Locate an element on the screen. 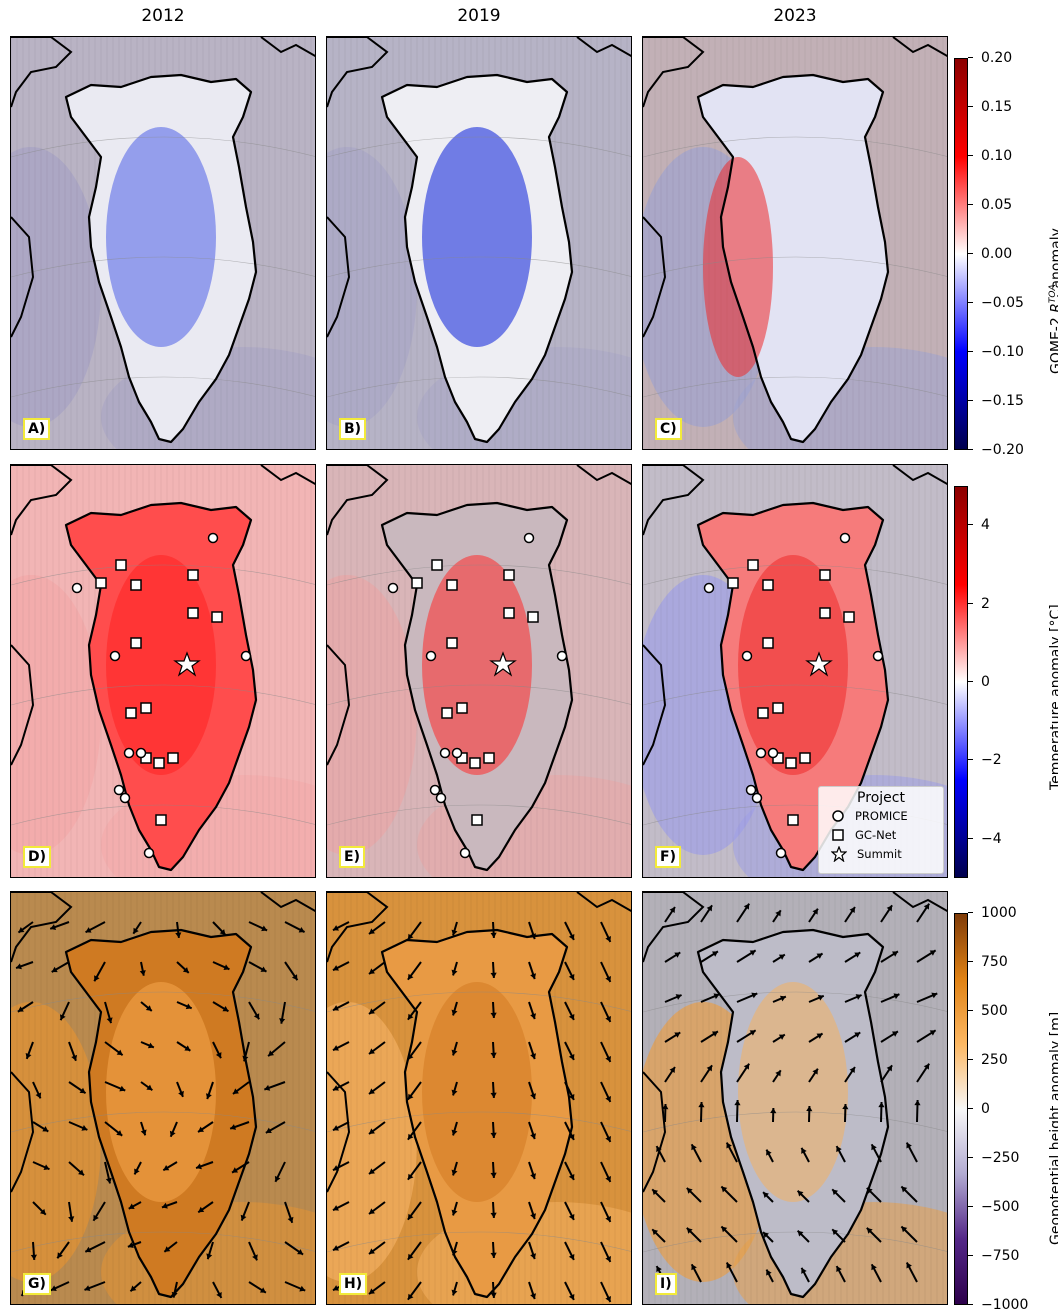 This screenshot has width=1058, height=1313. summit-station-marker is located at coordinates (187, 664).